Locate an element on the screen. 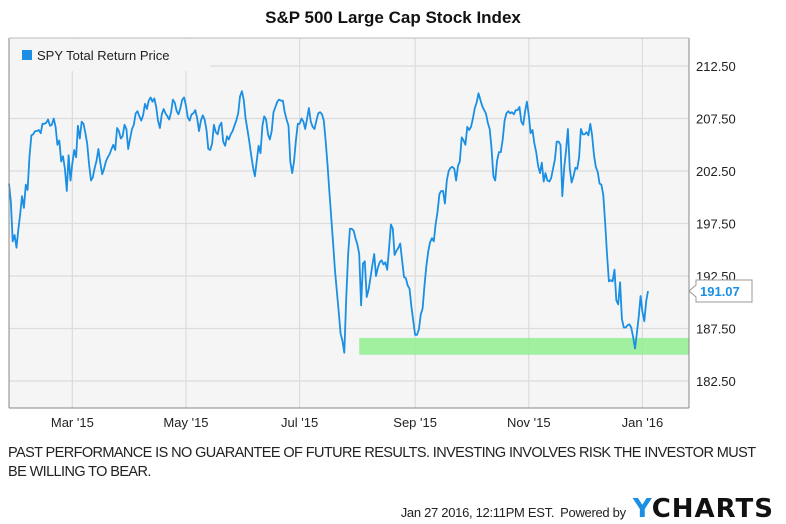  y-tick-label: 202.50 is located at coordinates (716, 171).